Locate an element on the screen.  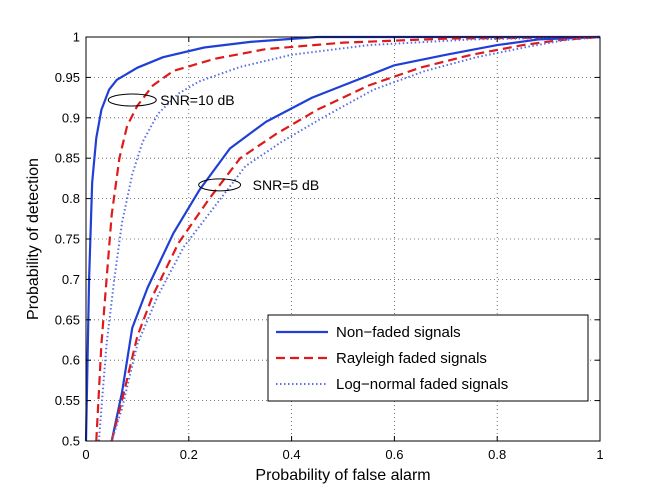
y-tick-label: 0.5 is located at coordinates (71, 441).